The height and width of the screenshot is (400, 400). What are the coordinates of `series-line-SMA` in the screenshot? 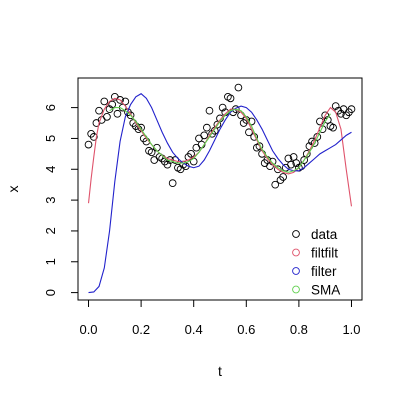 It's located at (220, 140).